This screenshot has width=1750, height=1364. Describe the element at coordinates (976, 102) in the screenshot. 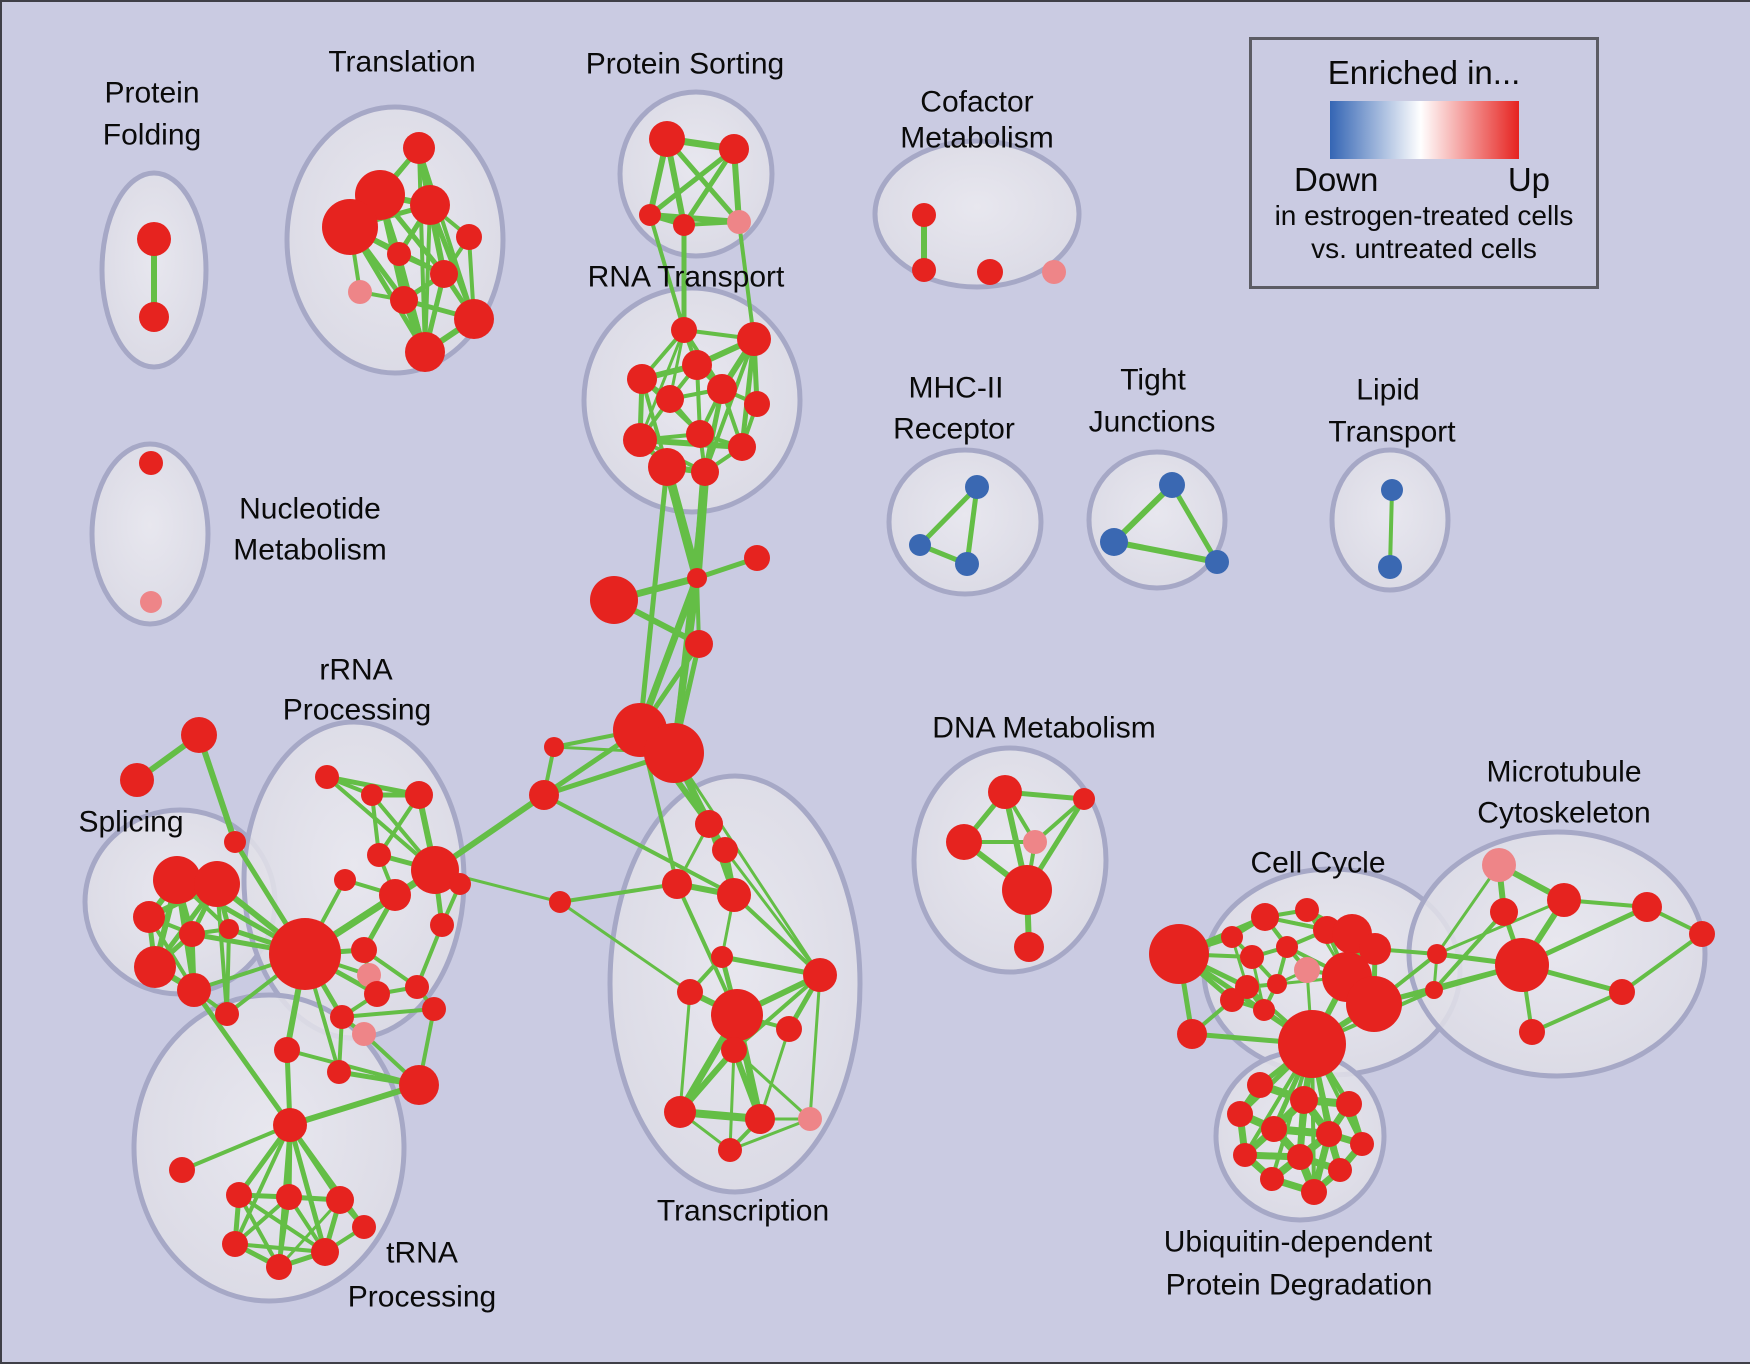

I see `cluster-label: Cofactor` at that location.